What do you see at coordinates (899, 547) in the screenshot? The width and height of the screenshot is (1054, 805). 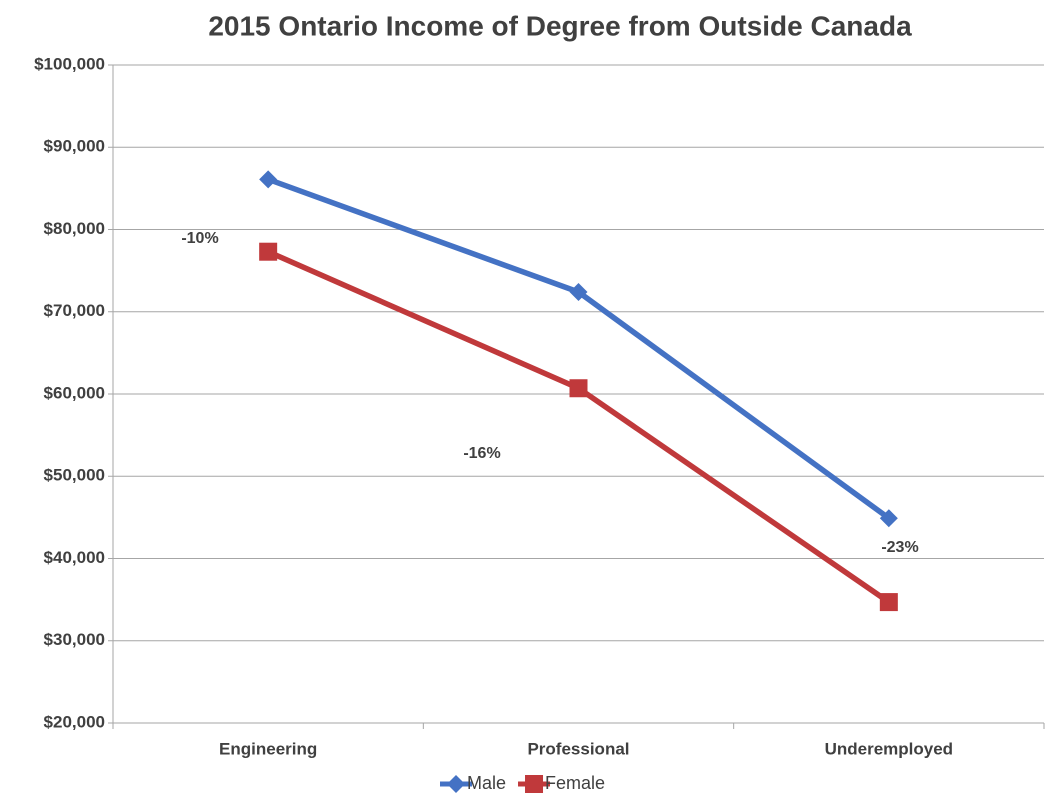 I see `annotation: -23%` at bounding box center [899, 547].